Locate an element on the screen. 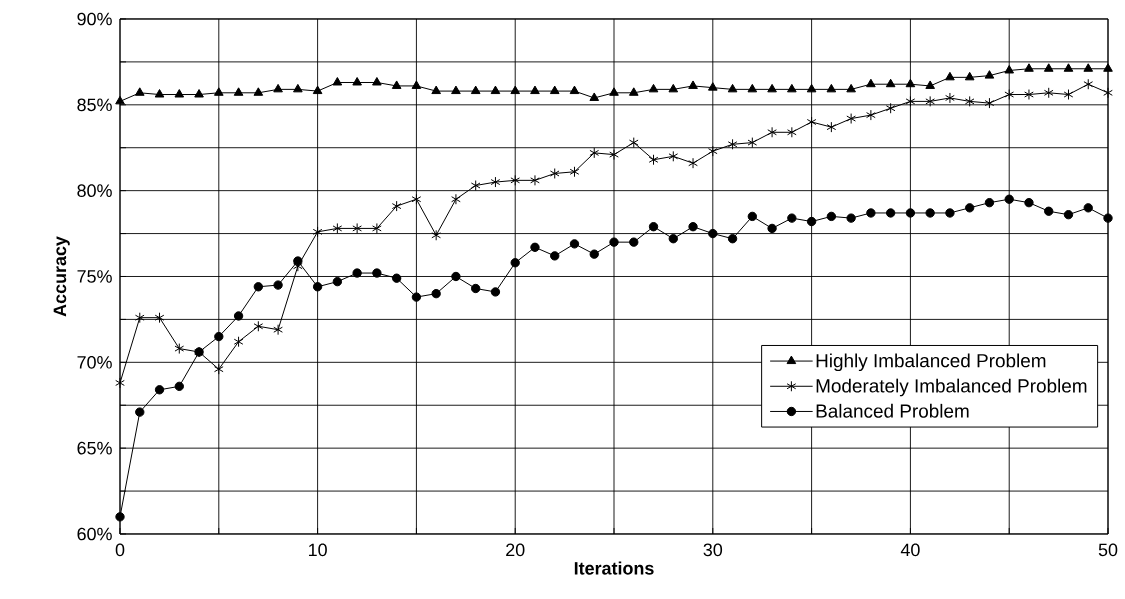 The image size is (1125, 599). y-axis-title: Accuracy is located at coordinates (61, 276).